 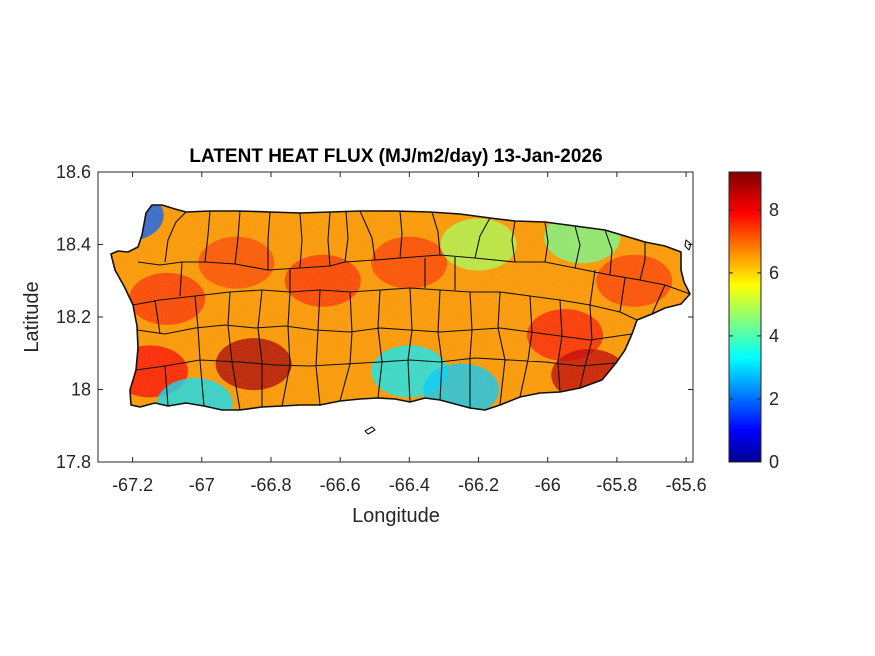 I want to click on x-tick-label: -67.2, so click(x=132, y=485).